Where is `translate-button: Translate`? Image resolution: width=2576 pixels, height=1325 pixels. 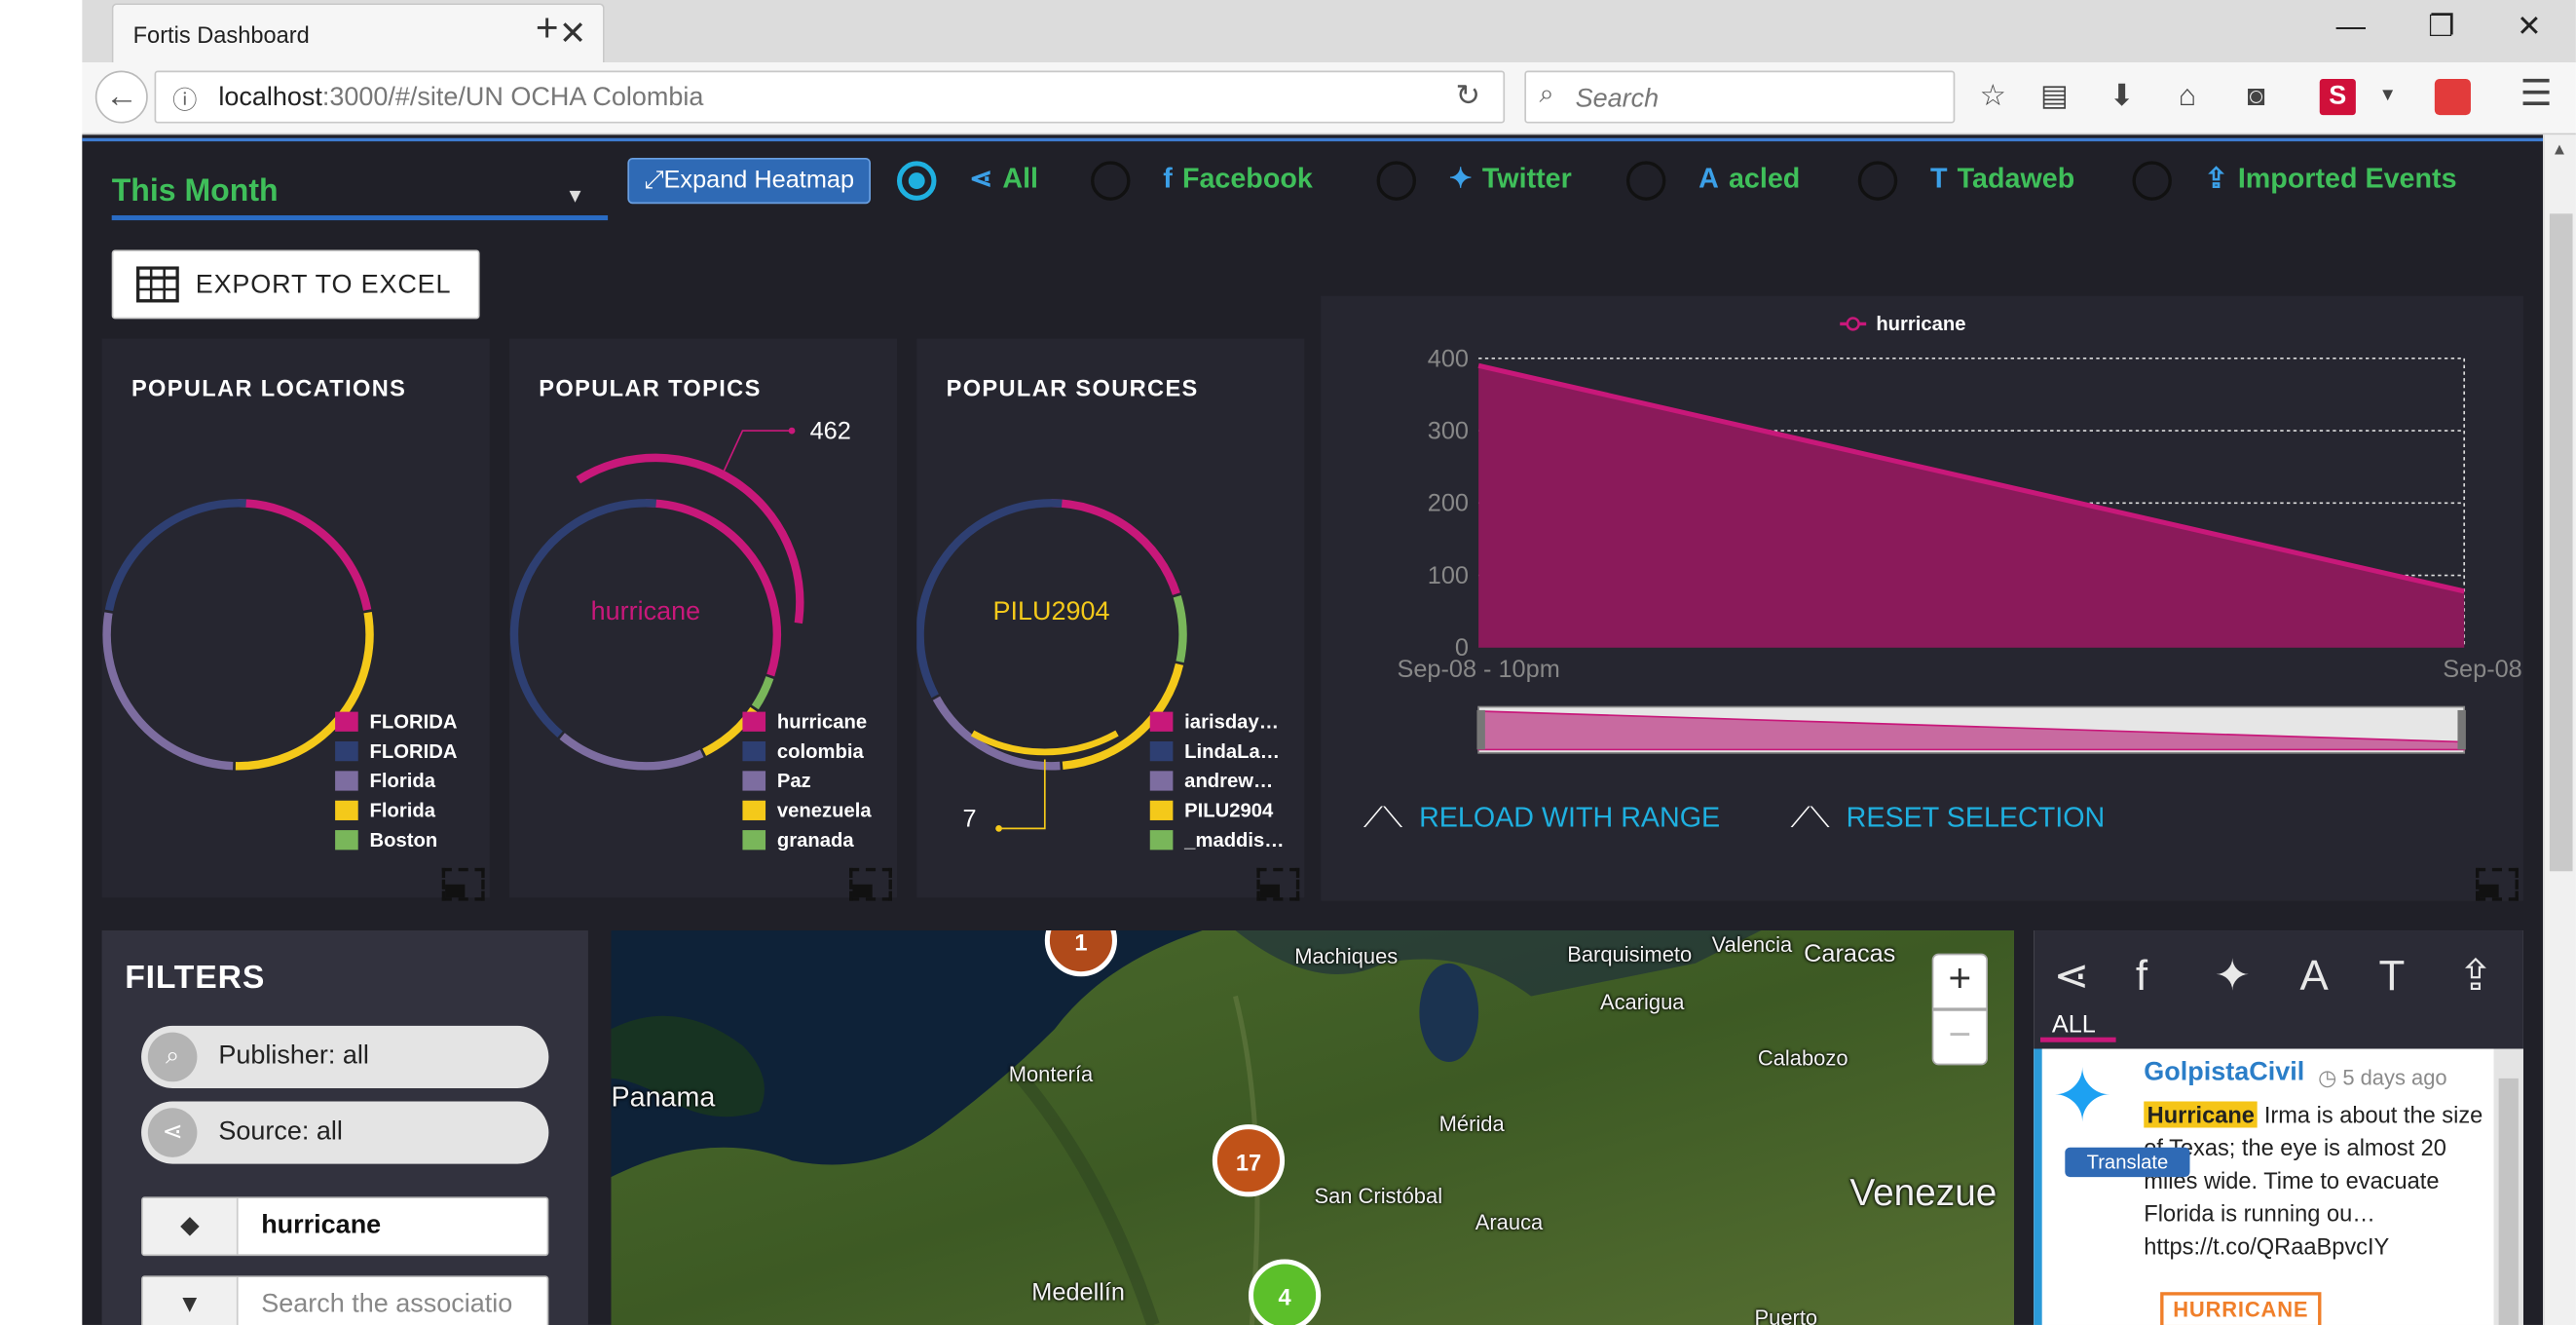 translate-button: Translate is located at coordinates (2127, 1162).